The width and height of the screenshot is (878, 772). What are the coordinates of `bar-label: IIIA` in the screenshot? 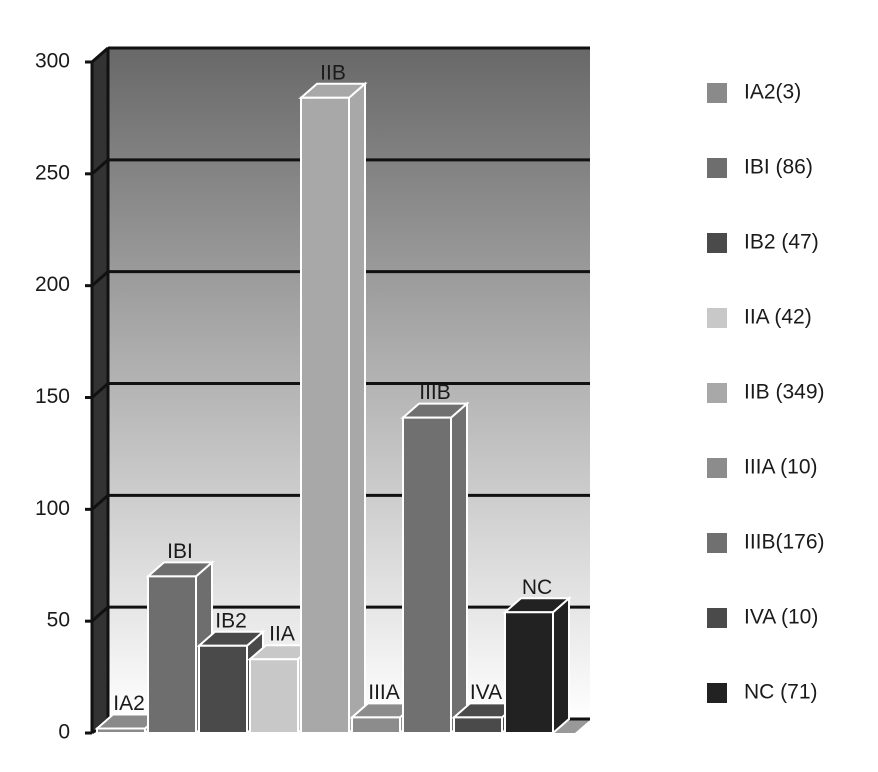 It's located at (384, 692).